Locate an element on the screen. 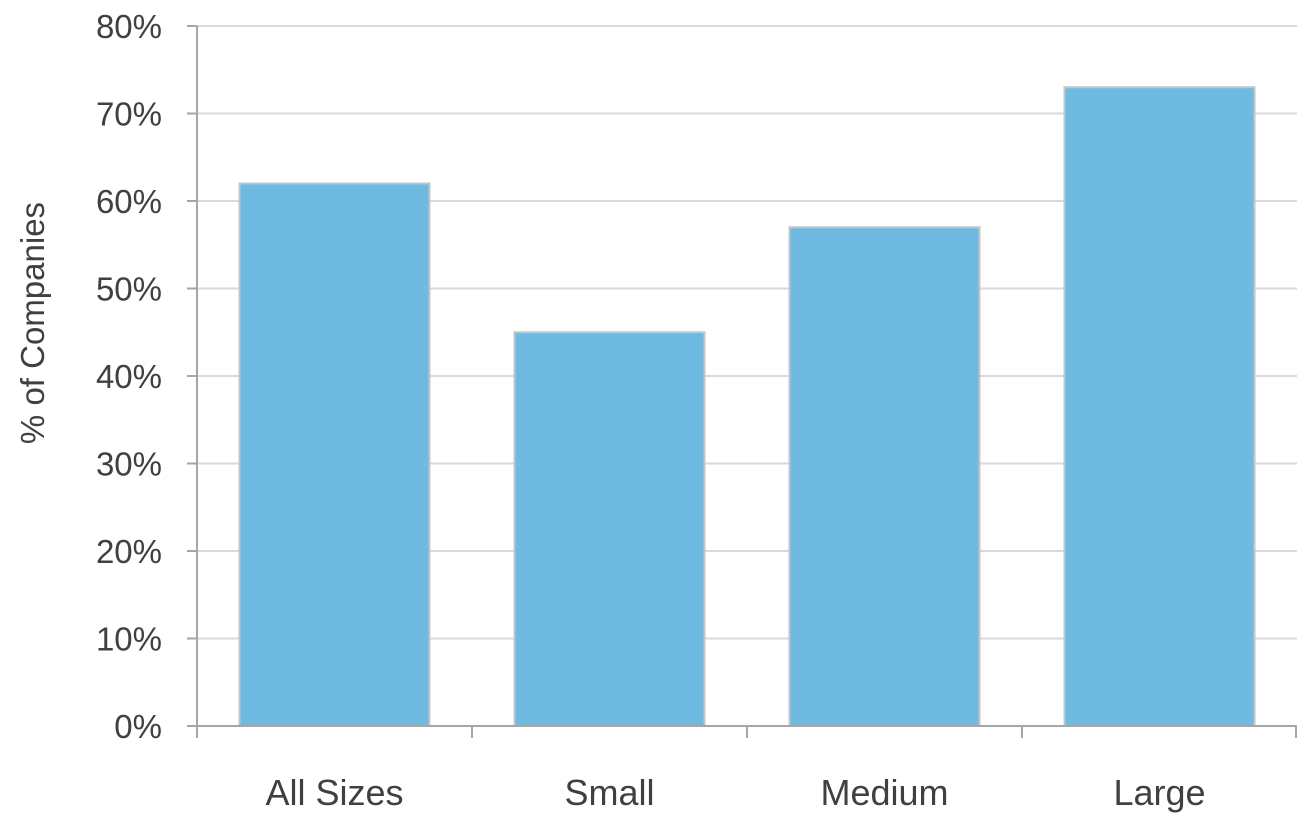 The height and width of the screenshot is (819, 1298). y-tick-label: 20% is located at coordinates (129, 551).